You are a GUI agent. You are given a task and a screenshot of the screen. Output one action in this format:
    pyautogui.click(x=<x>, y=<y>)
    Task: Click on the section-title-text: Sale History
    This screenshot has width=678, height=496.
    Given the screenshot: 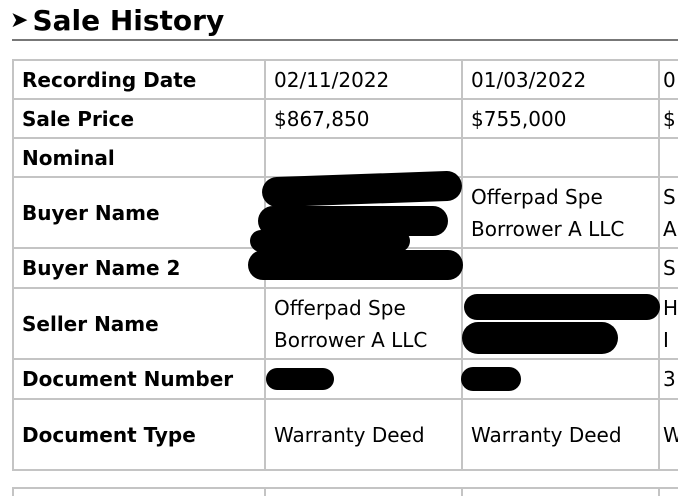 What is the action you would take?
    pyautogui.click(x=128, y=20)
    